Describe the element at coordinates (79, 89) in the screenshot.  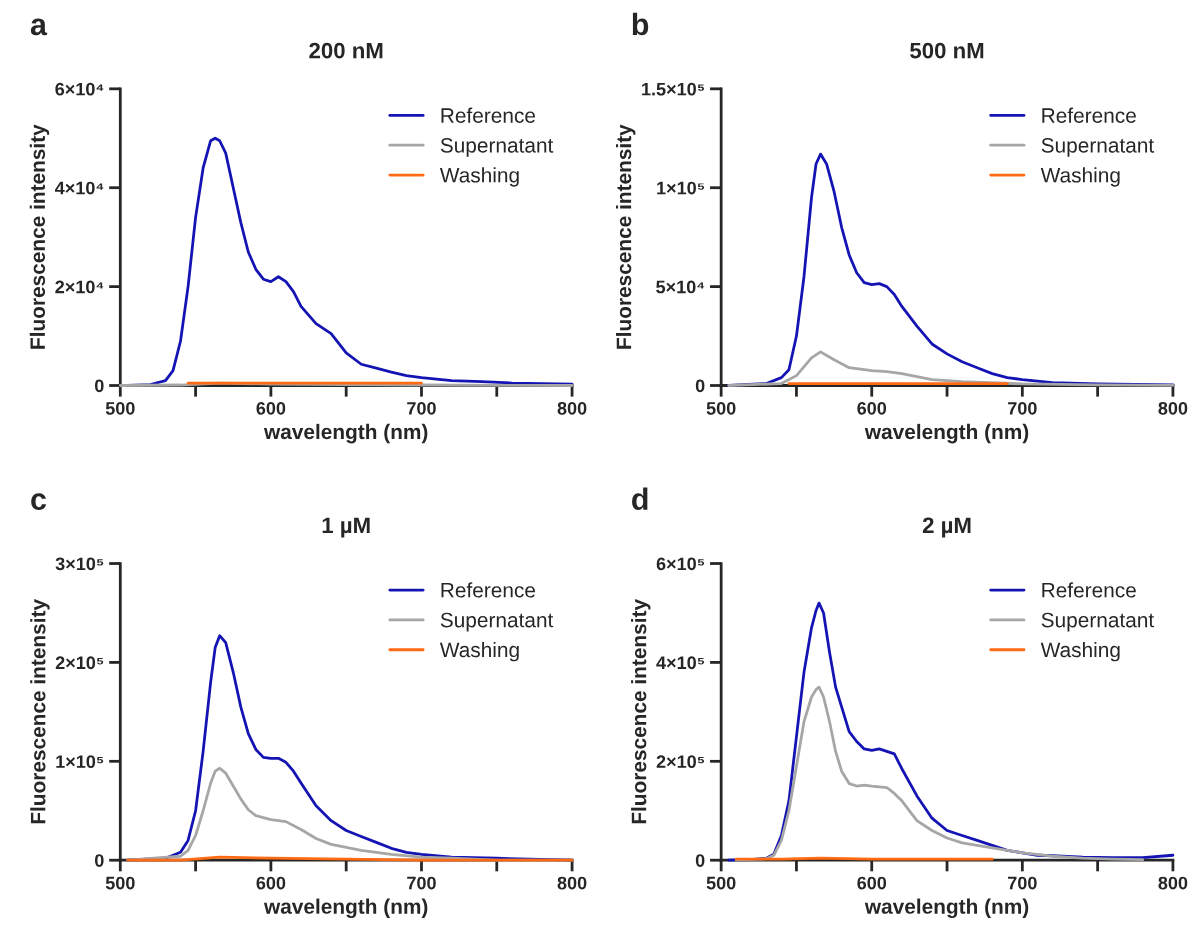
I see `y-tick-label: 6×10⁴` at that location.